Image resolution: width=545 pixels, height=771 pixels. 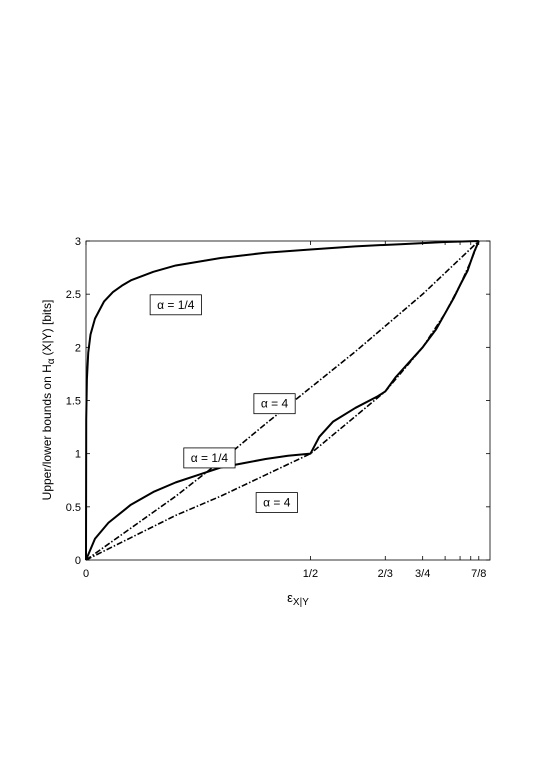 What do you see at coordinates (78, 561) in the screenshot?
I see `y-tick-label: 0` at bounding box center [78, 561].